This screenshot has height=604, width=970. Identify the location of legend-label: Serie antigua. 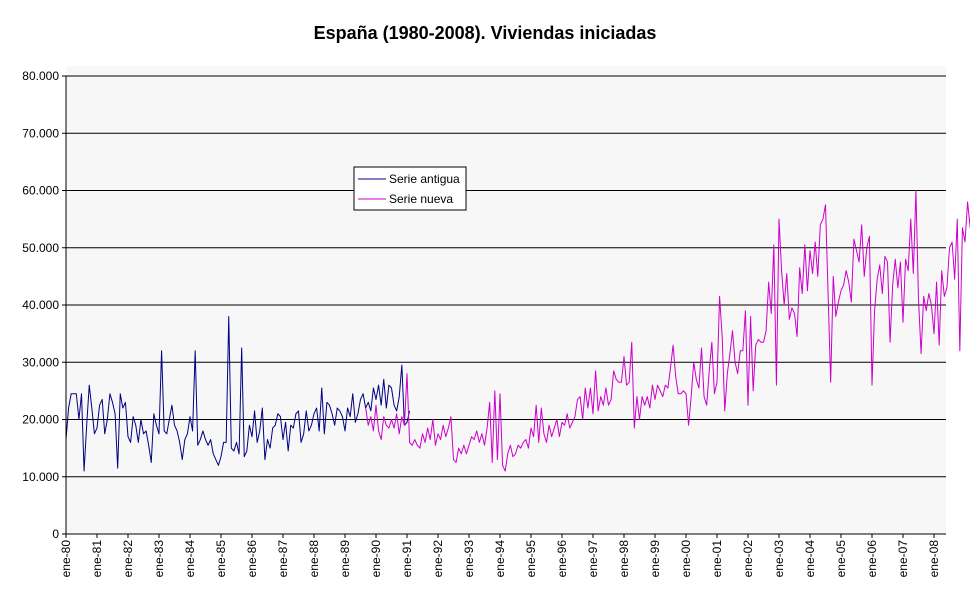
(424, 179).